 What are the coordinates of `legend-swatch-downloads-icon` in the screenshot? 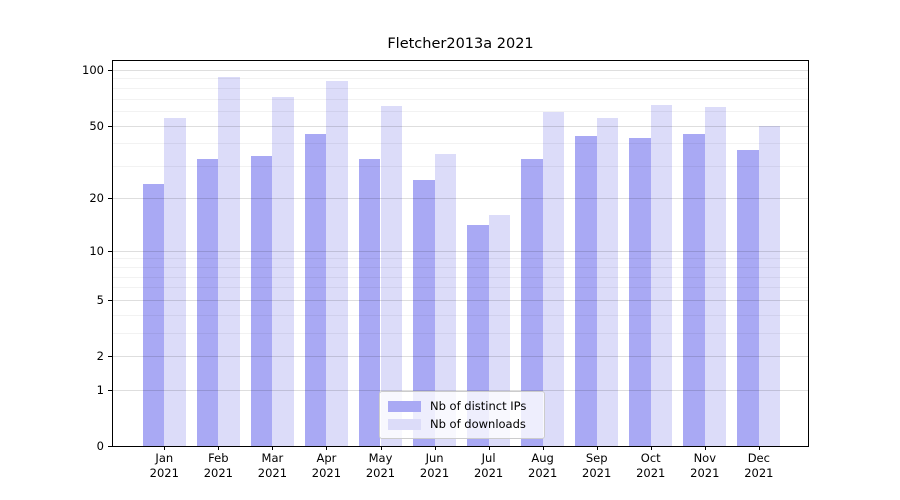 It's located at (404, 424).